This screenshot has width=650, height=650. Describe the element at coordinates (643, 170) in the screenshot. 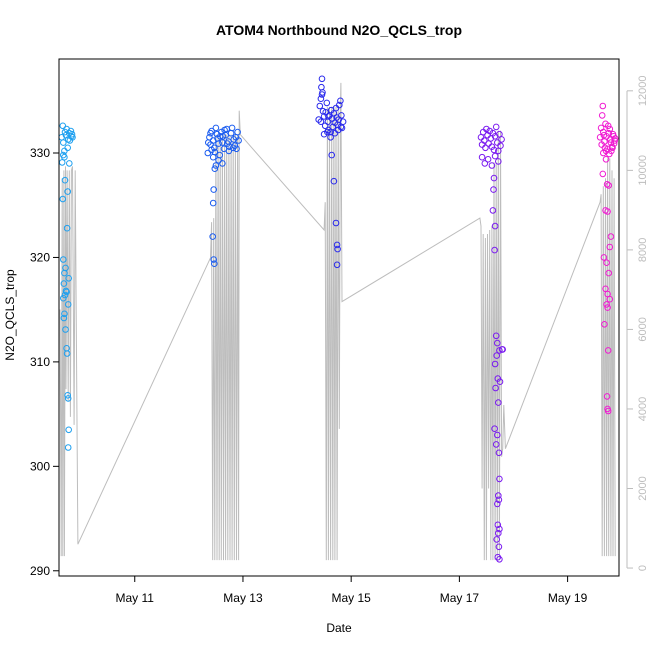

I see `altitude-tick-label: 10000` at that location.